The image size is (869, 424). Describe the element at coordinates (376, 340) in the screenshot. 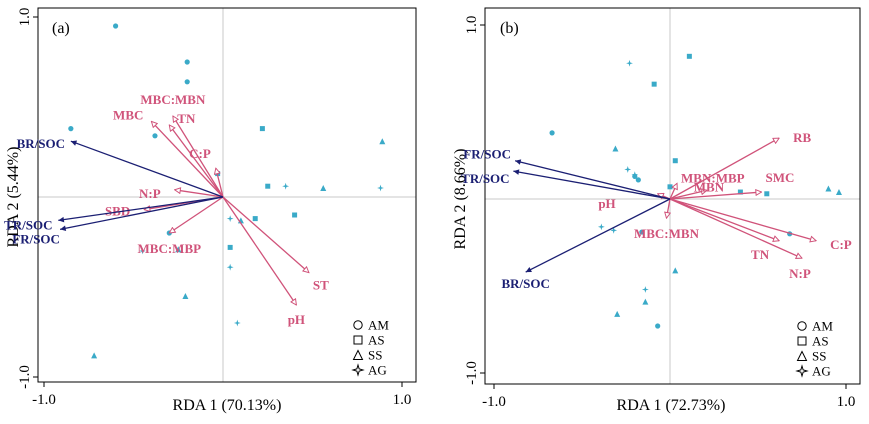

I see `legend-label-as: AS` at that location.